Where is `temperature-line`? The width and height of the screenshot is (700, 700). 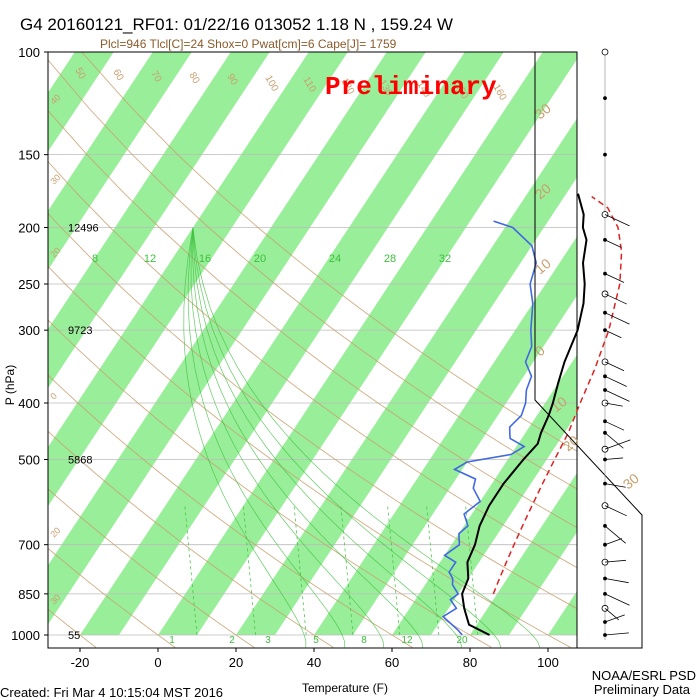 temperature-line is located at coordinates (524, 414).